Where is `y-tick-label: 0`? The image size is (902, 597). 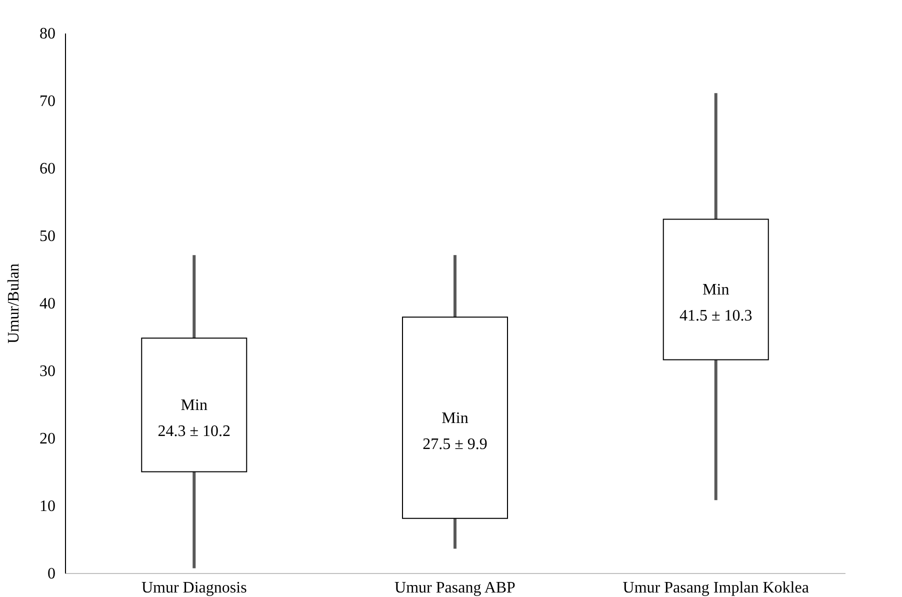
y-tick-label: 0 is located at coordinates (52, 574).